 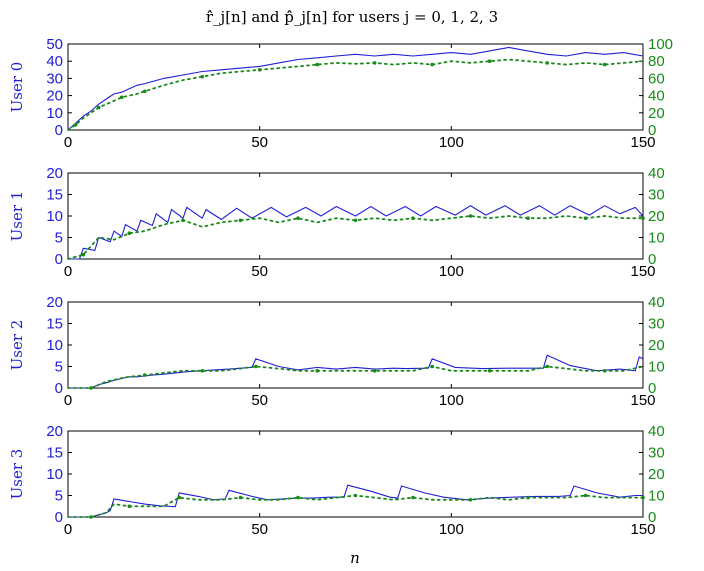 I want to click on y-axis-label: User 1, so click(x=17, y=216).